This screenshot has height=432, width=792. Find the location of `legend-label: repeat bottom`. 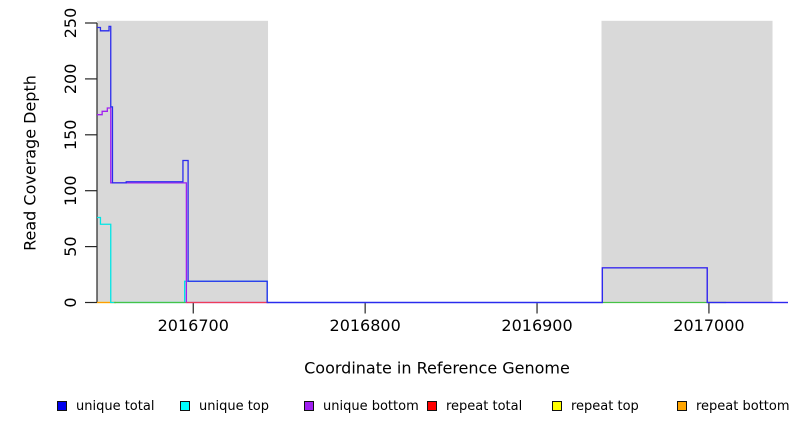

legend-label: repeat bottom is located at coordinates (743, 406).